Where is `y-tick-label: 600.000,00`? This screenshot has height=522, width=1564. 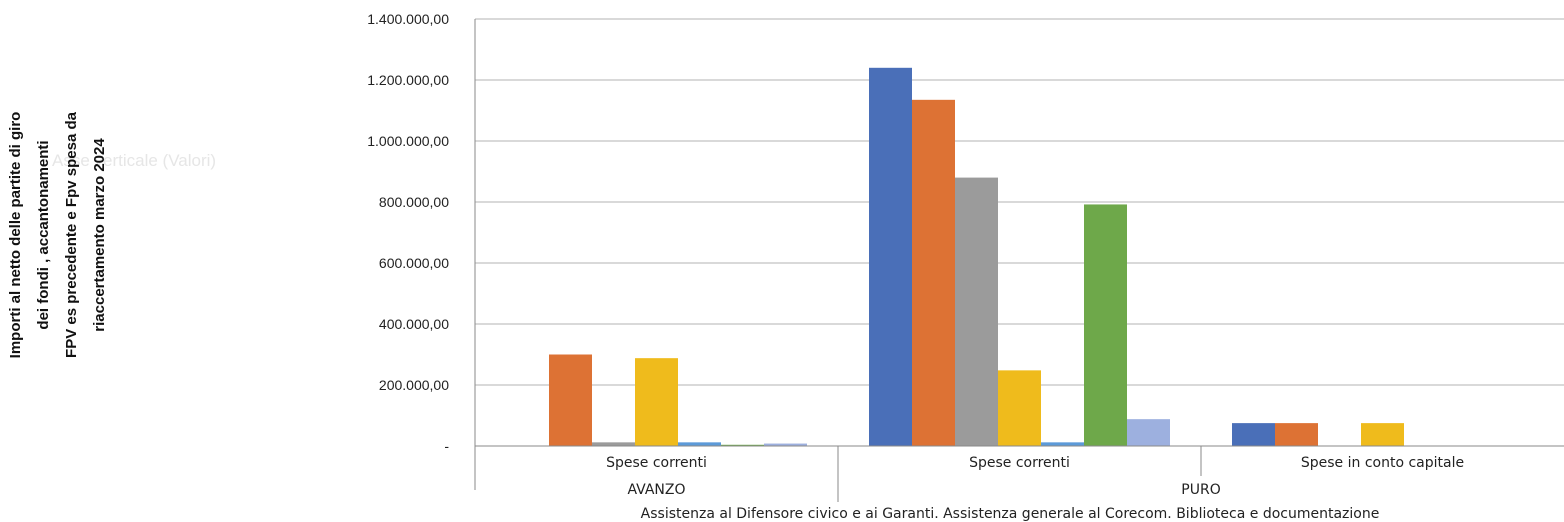
y-tick-label: 600.000,00 is located at coordinates (414, 263).